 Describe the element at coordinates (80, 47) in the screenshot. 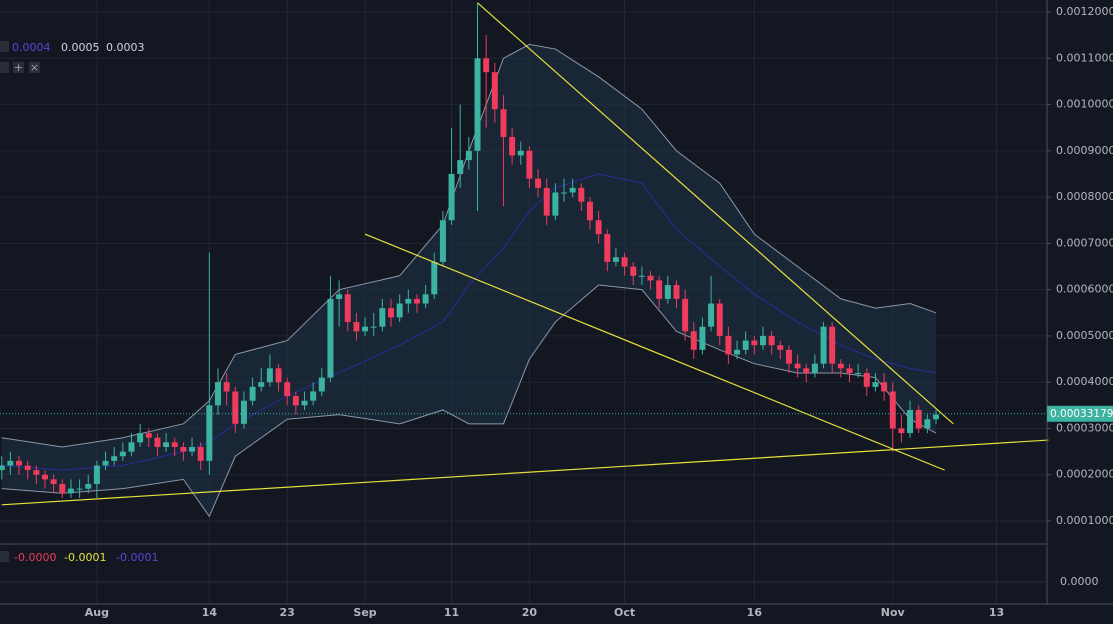

I see `indicator-value: 0.0005` at that location.